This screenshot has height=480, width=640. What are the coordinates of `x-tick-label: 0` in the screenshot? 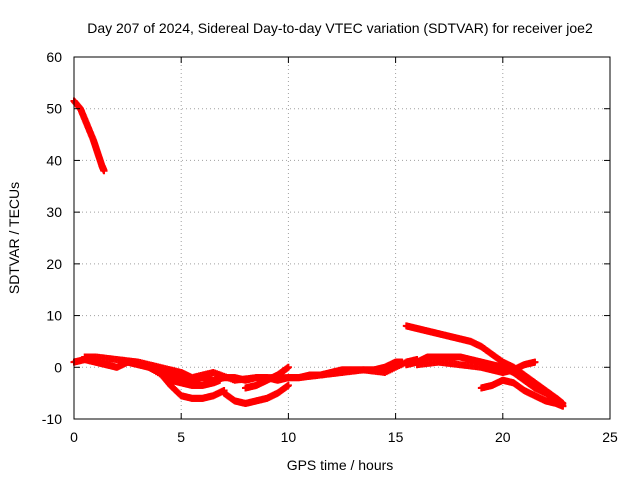 It's located at (74, 437).